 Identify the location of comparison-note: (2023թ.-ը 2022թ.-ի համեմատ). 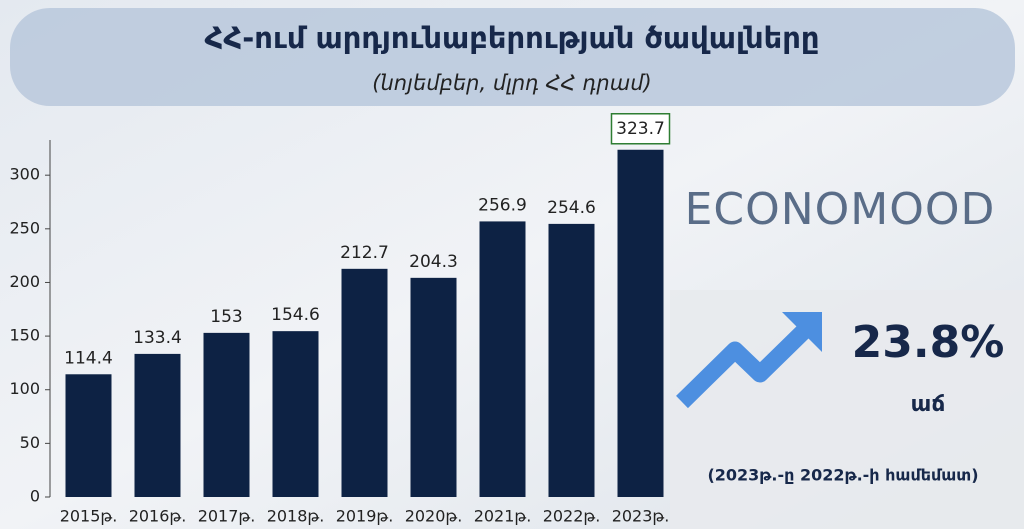
(842, 475).